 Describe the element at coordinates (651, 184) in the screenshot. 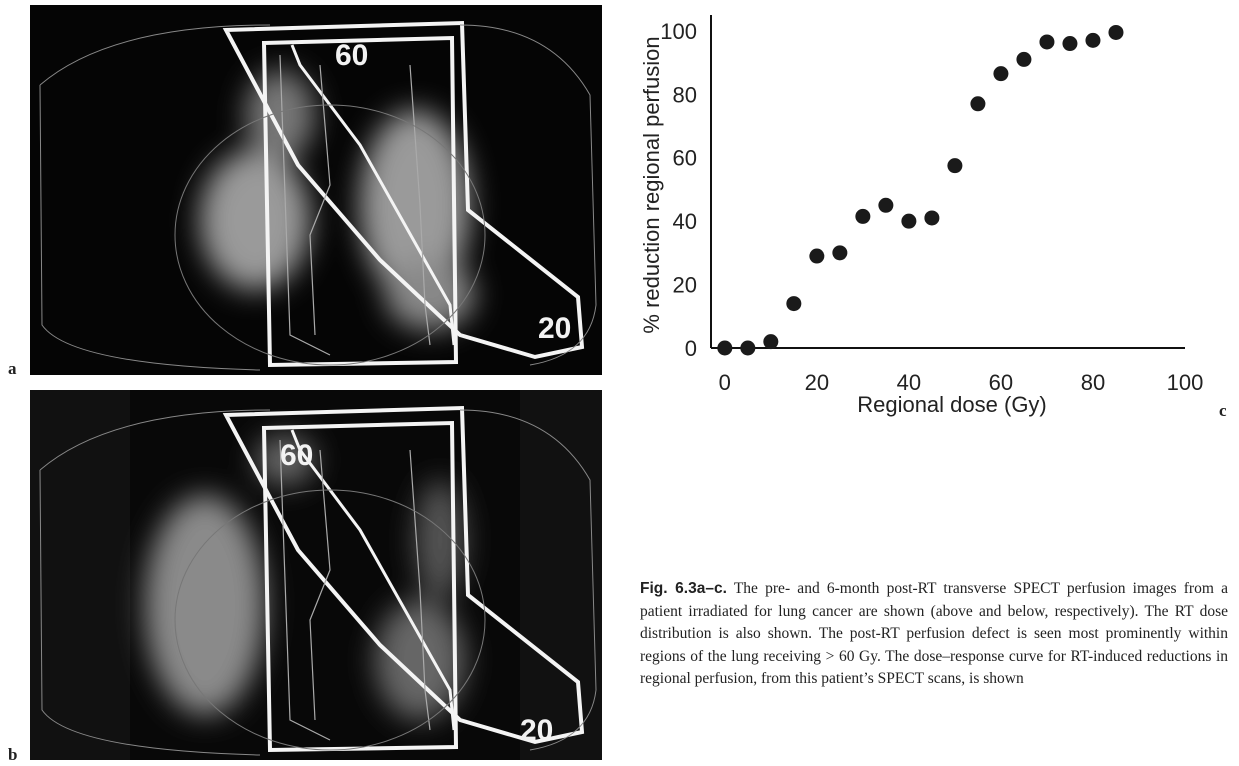

I see `y-axis-label: % reduction regional perfusion` at that location.